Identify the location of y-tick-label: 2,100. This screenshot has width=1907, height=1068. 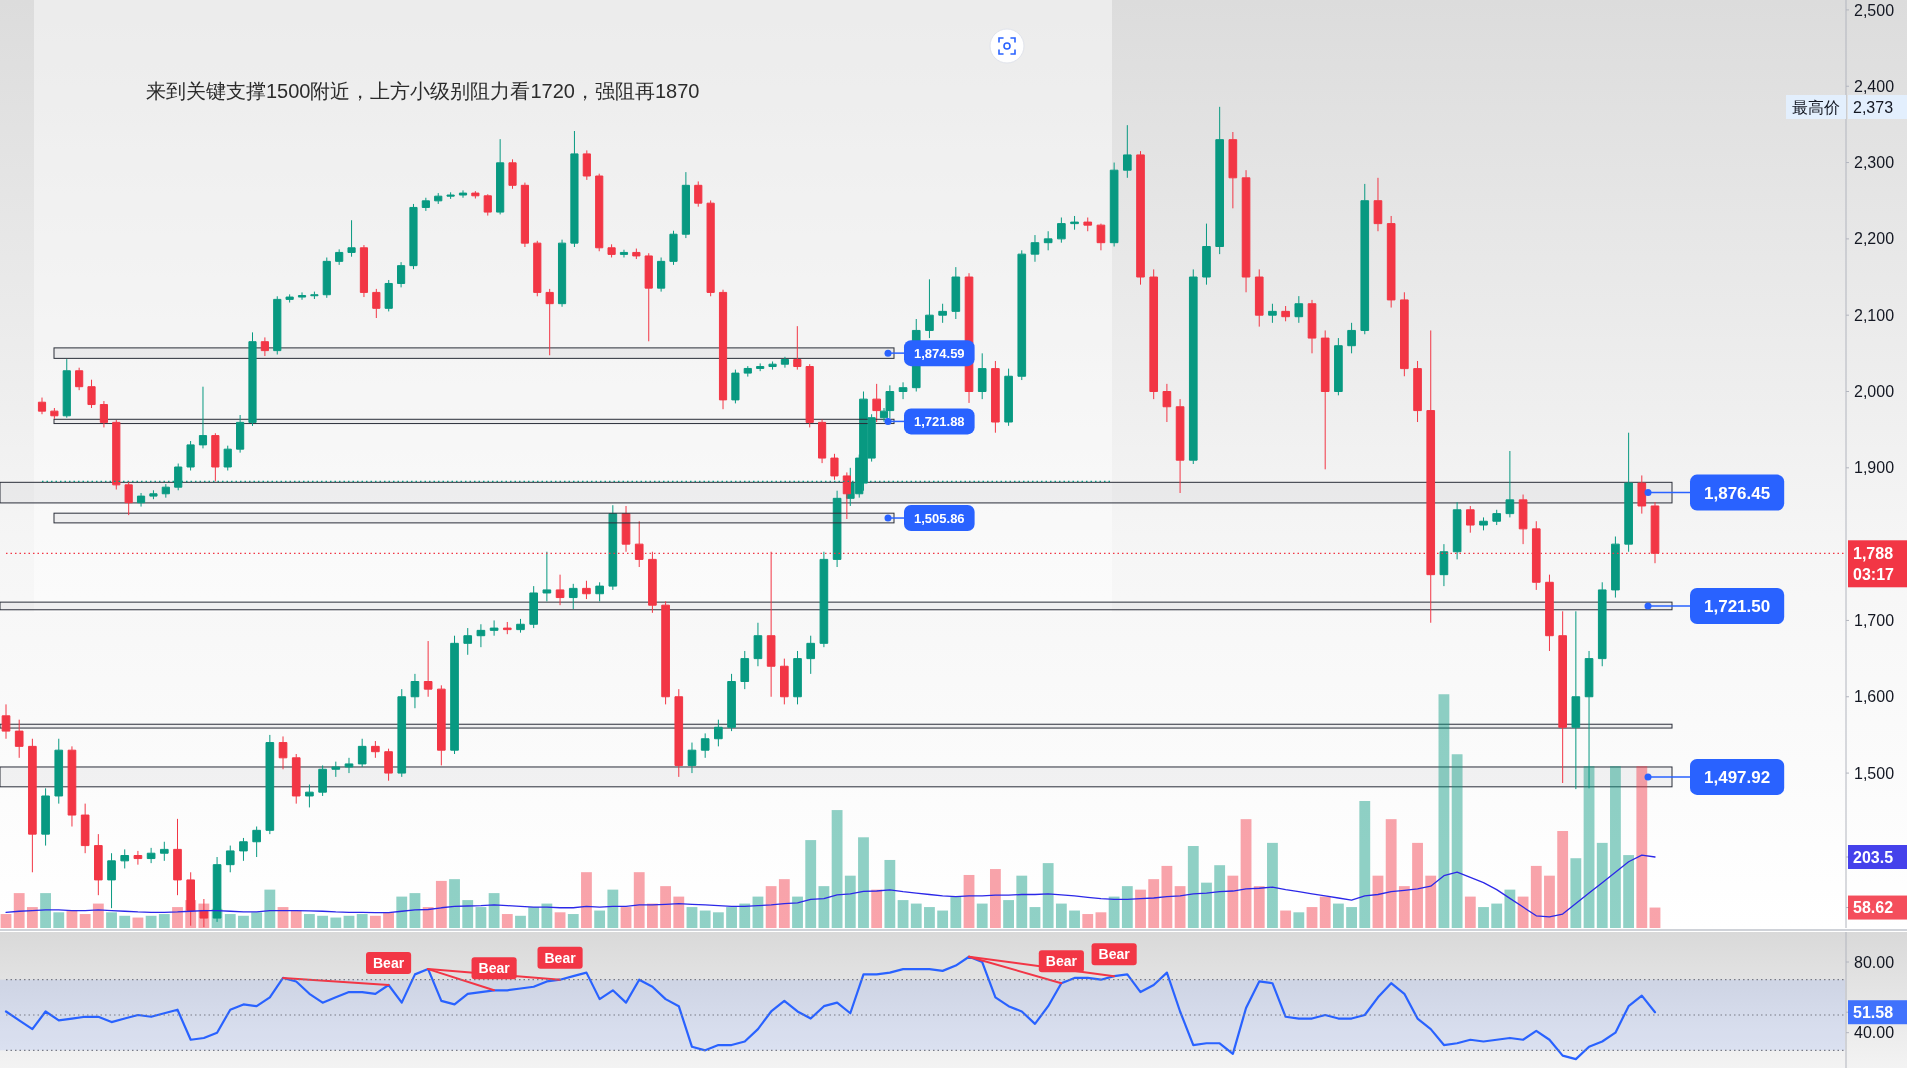
(1874, 315).